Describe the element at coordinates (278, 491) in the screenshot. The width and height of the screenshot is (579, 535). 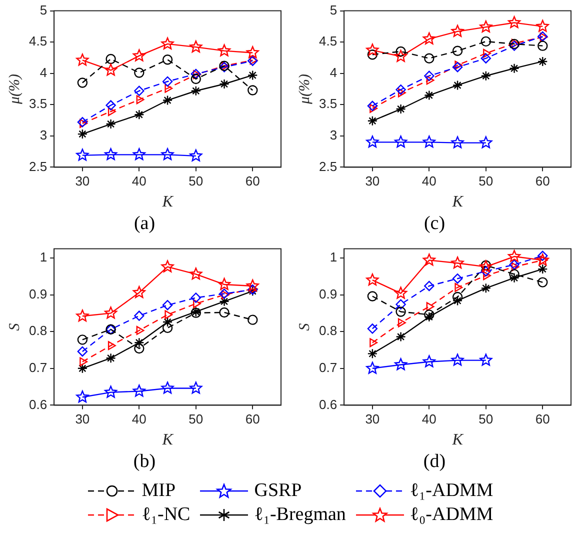
I see `legend-label: GSRP` at that location.